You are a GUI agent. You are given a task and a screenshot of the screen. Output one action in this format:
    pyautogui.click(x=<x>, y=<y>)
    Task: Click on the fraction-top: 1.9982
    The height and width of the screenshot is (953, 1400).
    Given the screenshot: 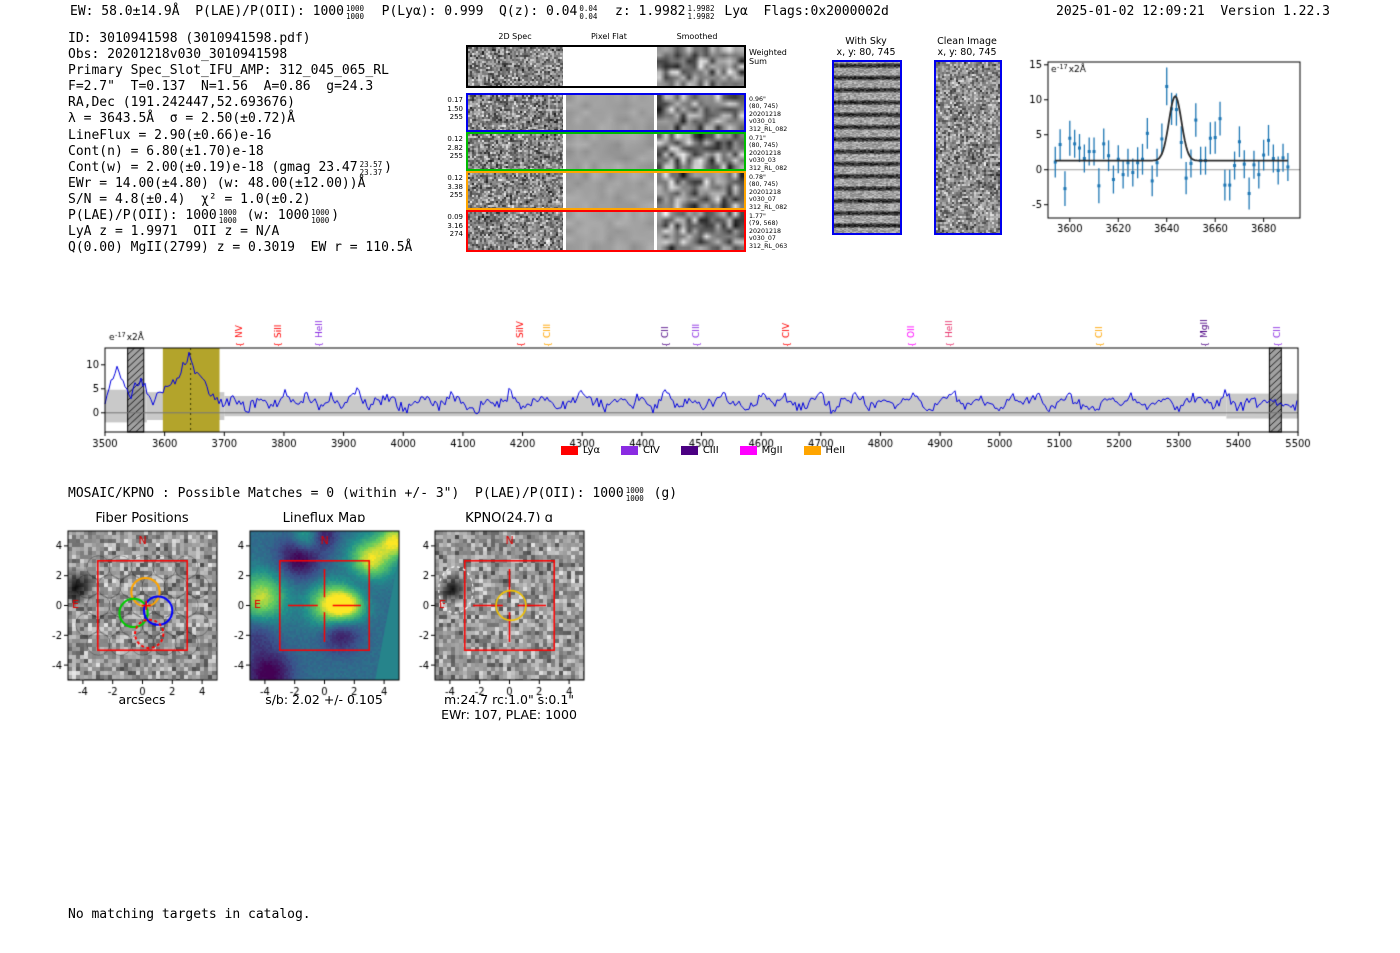 What is the action you would take?
    pyautogui.click(x=701, y=8)
    